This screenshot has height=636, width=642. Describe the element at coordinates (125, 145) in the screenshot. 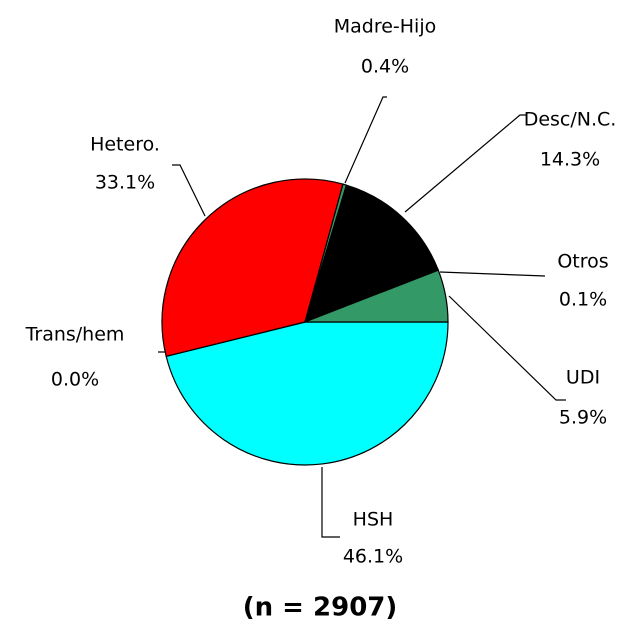

I see `slice-label: Hetero.` at that location.